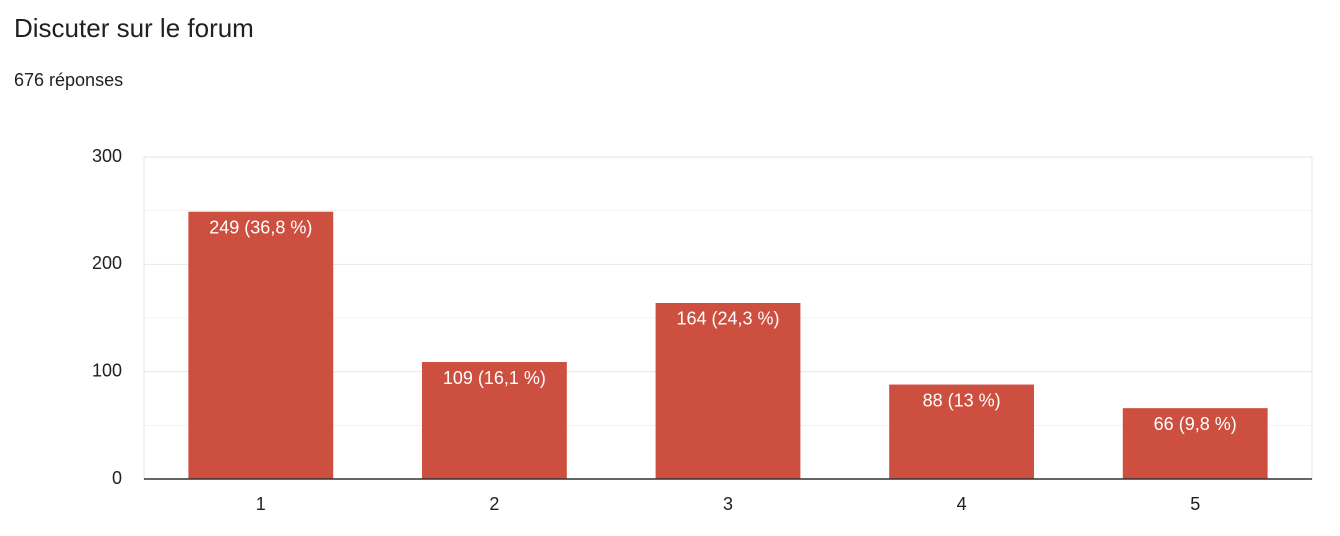  I want to click on x-tick-label: 4, so click(962, 504).